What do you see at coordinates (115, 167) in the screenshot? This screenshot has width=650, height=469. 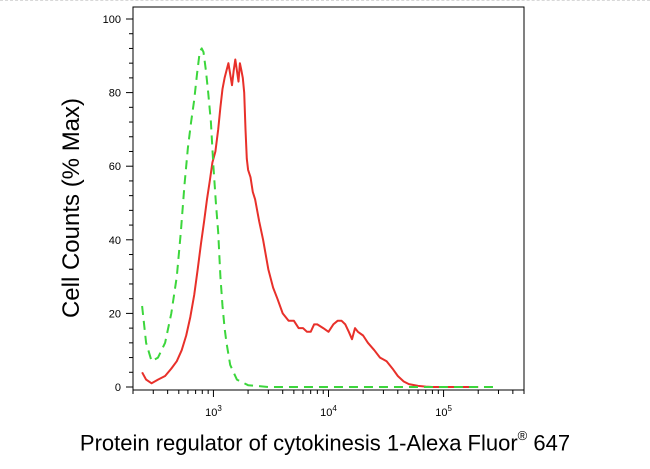 I see `y-tick-label: 60` at bounding box center [115, 167].